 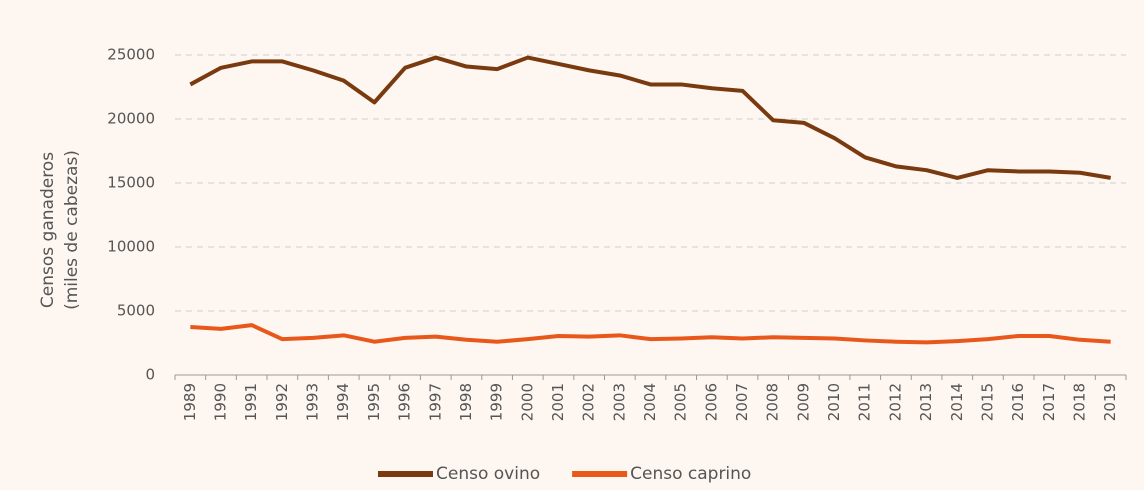 What do you see at coordinates (48, 230) in the screenshot?
I see `y-axis-label: Censos ganaderos` at bounding box center [48, 230].